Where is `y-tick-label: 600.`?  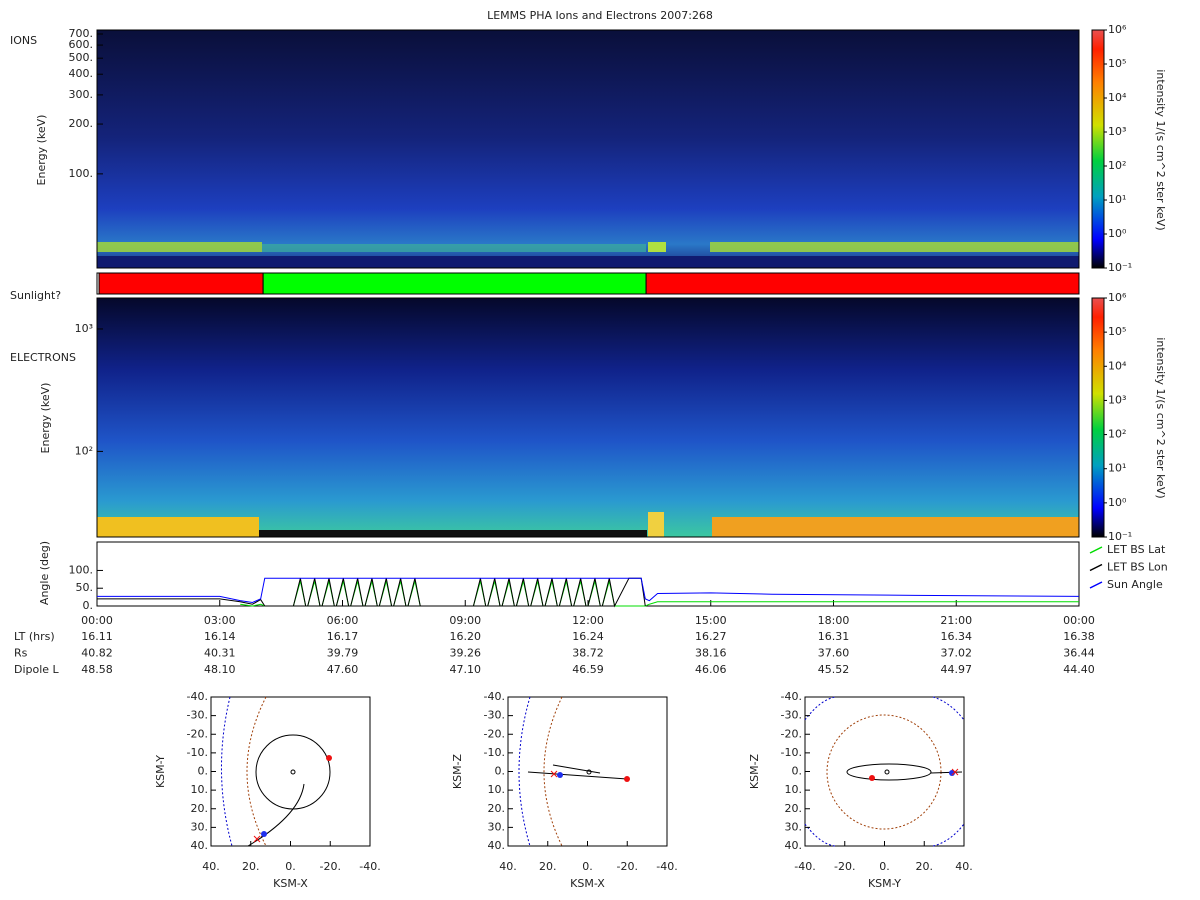
y-tick-label: 600. is located at coordinates (81, 44).